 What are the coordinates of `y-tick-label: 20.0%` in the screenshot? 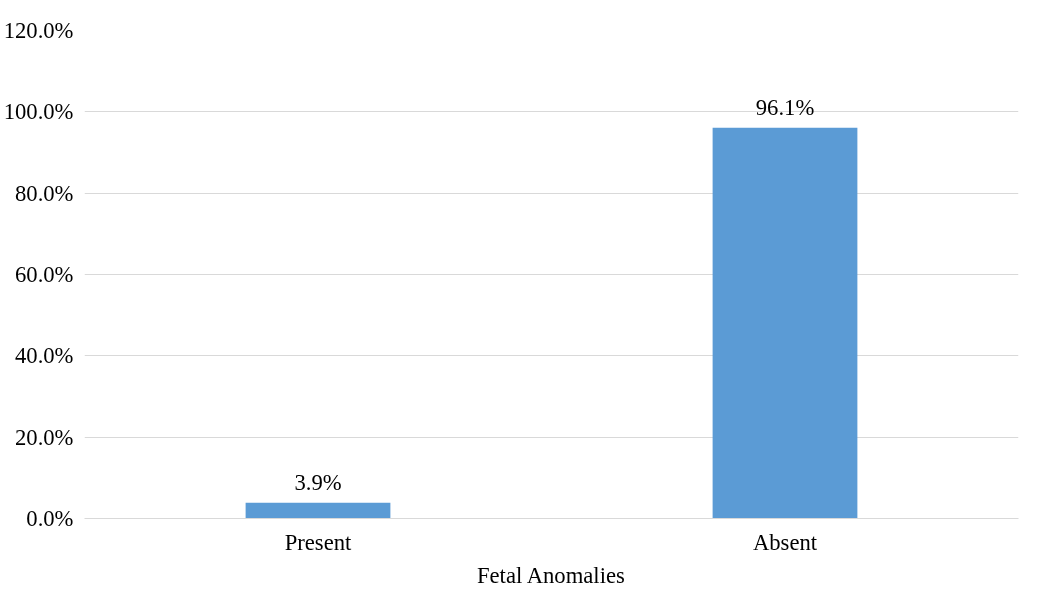 It's located at (44, 437).